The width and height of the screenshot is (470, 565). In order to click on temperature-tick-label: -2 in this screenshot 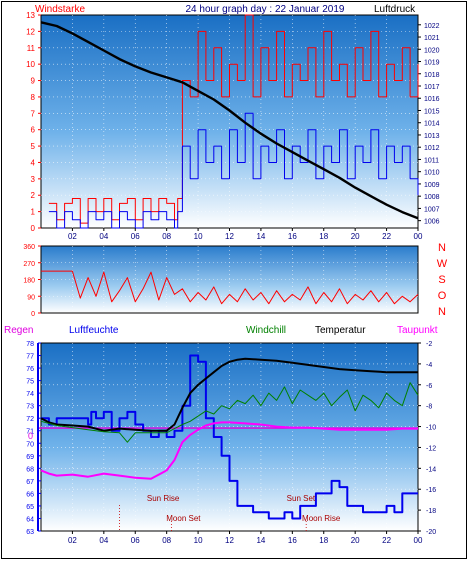, I will do `click(429, 344)`.